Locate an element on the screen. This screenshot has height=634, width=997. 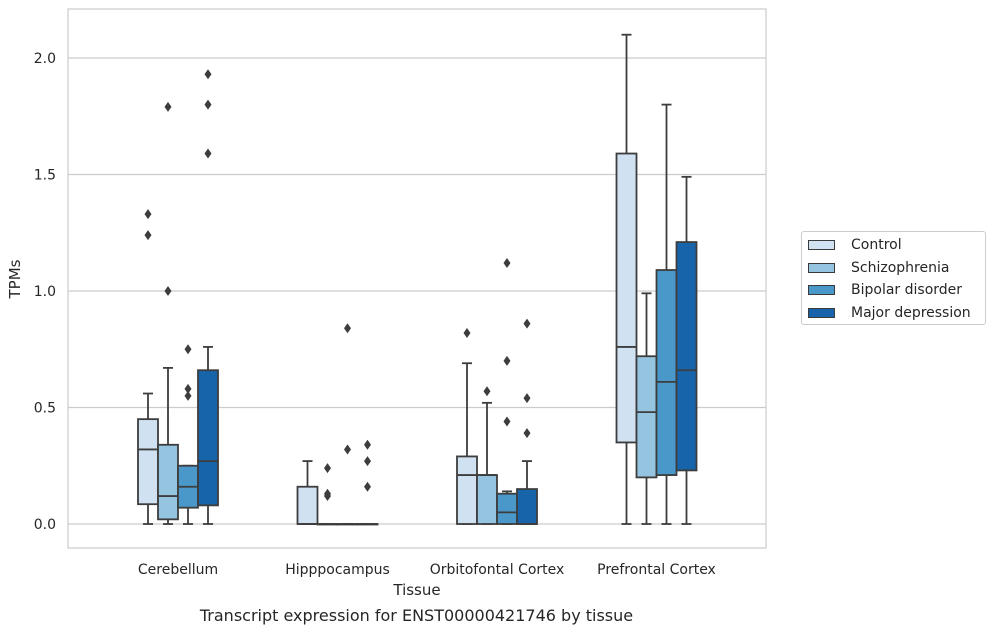
y-tick-label: 0.5 is located at coordinates (45, 409).